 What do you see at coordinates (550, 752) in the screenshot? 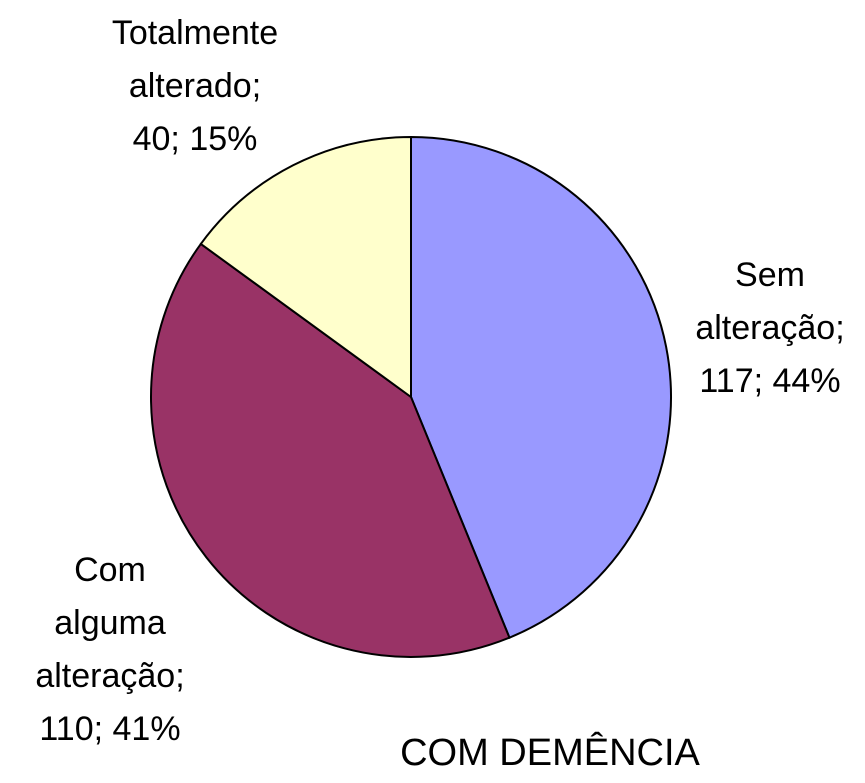
I see `chart-title: COM DEMÊNCIA` at bounding box center [550, 752].